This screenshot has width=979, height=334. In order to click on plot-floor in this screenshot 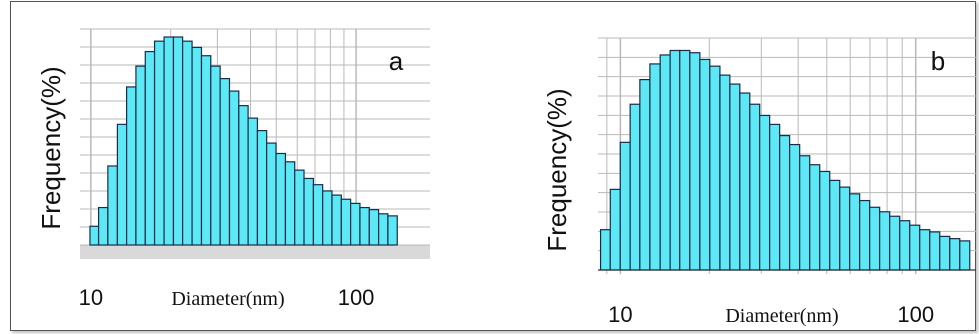, I will do `click(255, 252)`.